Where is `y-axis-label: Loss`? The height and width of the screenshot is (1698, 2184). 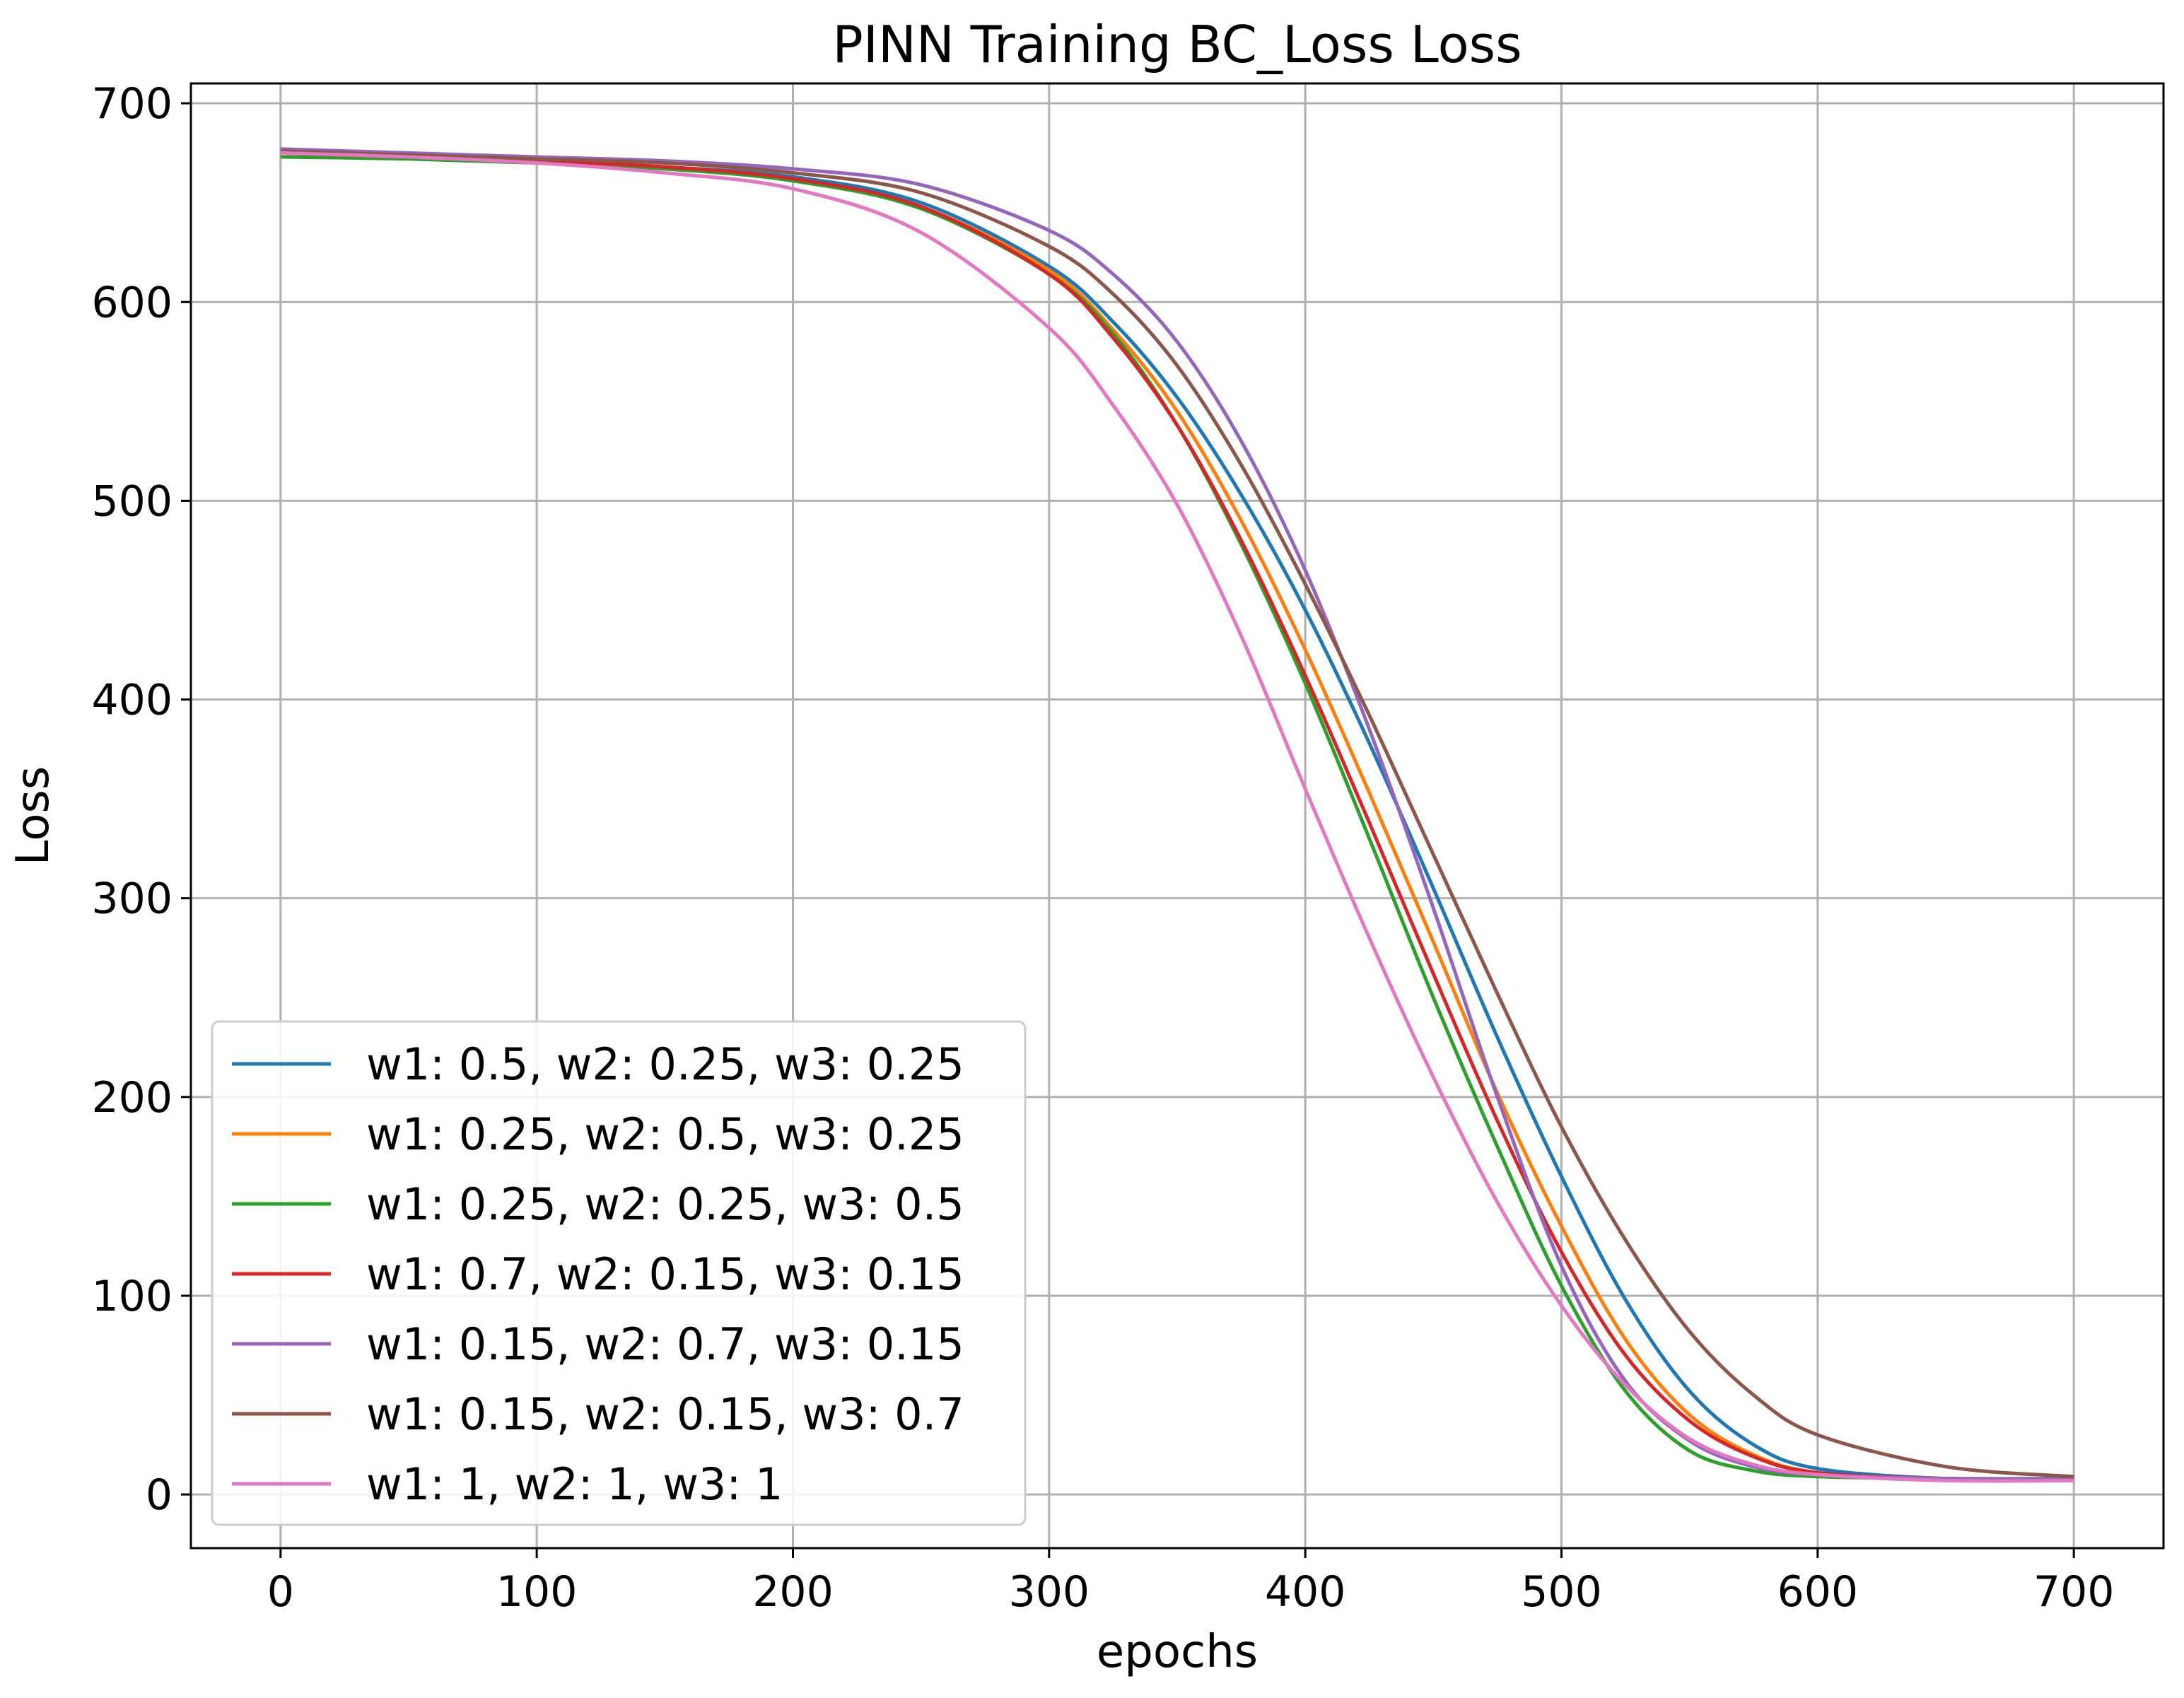
y-axis-label: Loss is located at coordinates (33, 815).